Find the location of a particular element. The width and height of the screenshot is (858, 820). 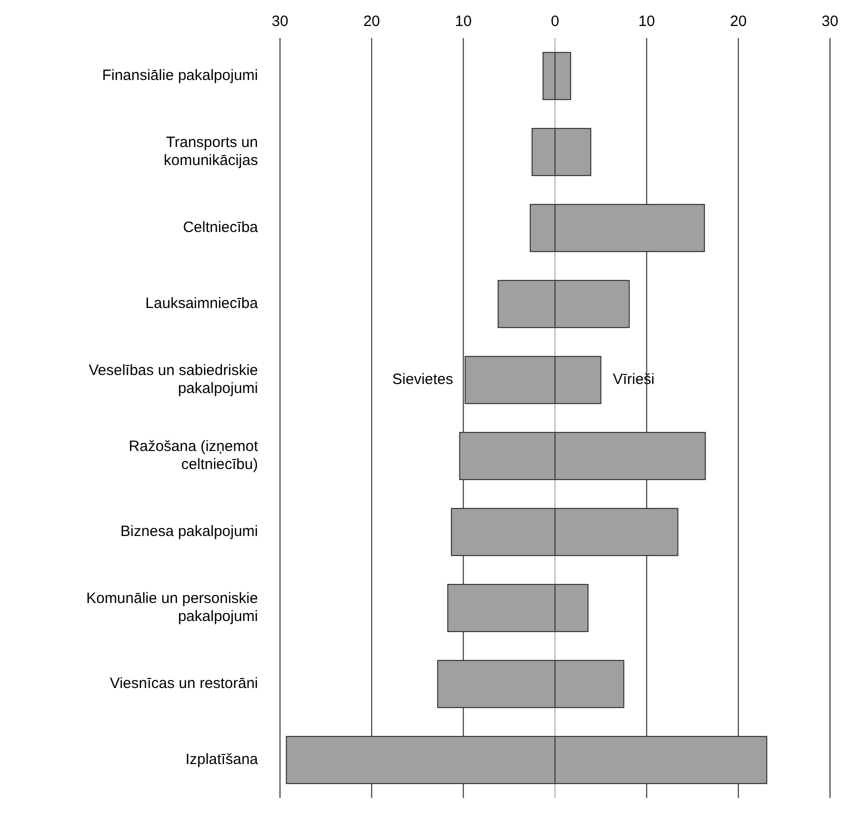

y-tick-label: Biznesa pakalpojumi is located at coordinates (189, 531).